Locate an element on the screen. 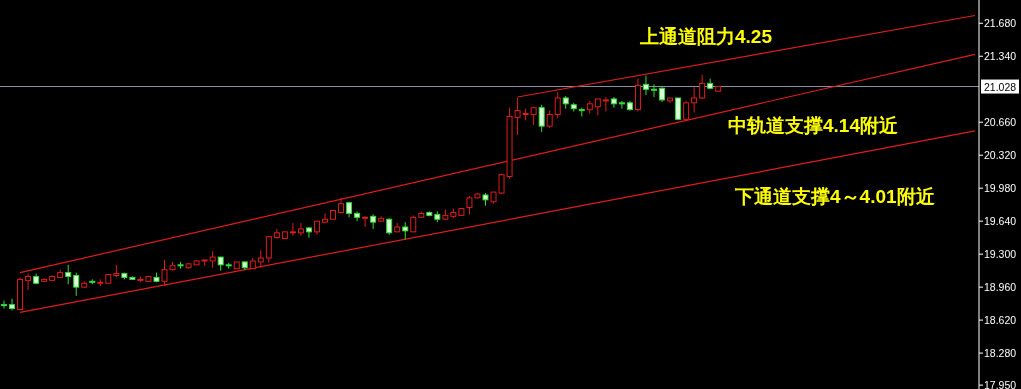  annotation: 上通道阻力4.25 is located at coordinates (706, 36).